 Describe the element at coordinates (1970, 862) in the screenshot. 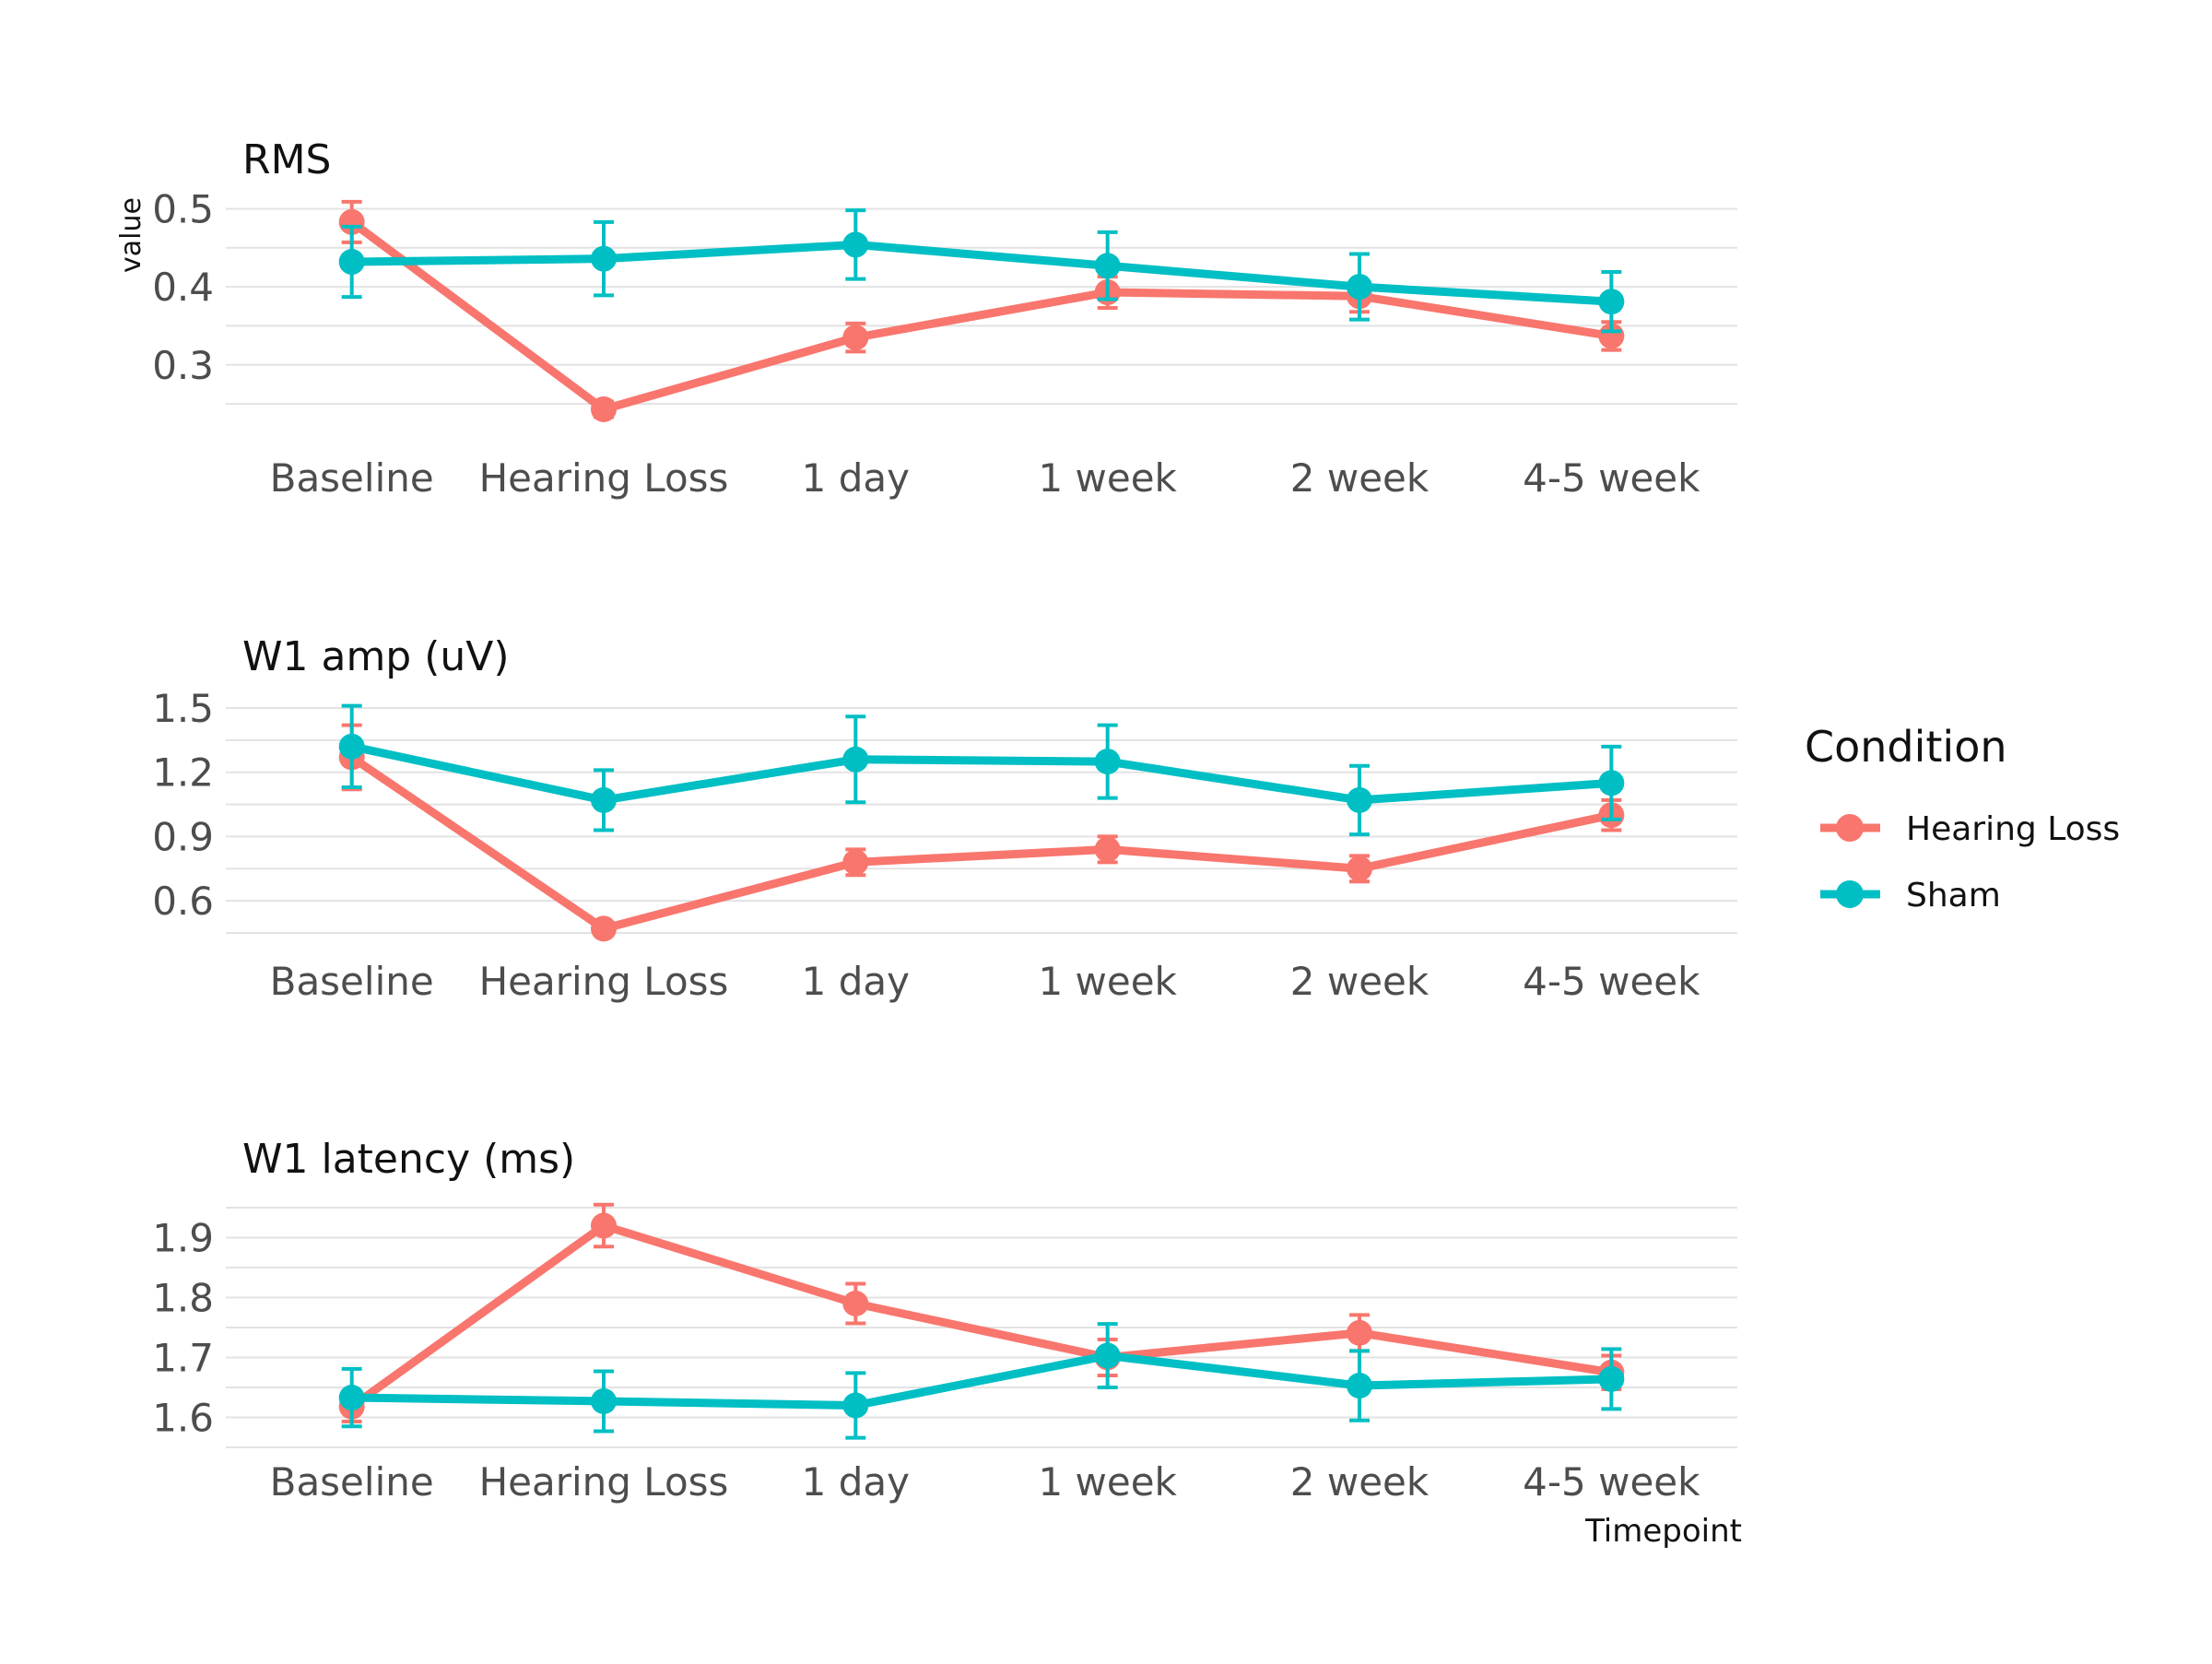

I see `legend-entries: Hearing Loss Sham` at that location.